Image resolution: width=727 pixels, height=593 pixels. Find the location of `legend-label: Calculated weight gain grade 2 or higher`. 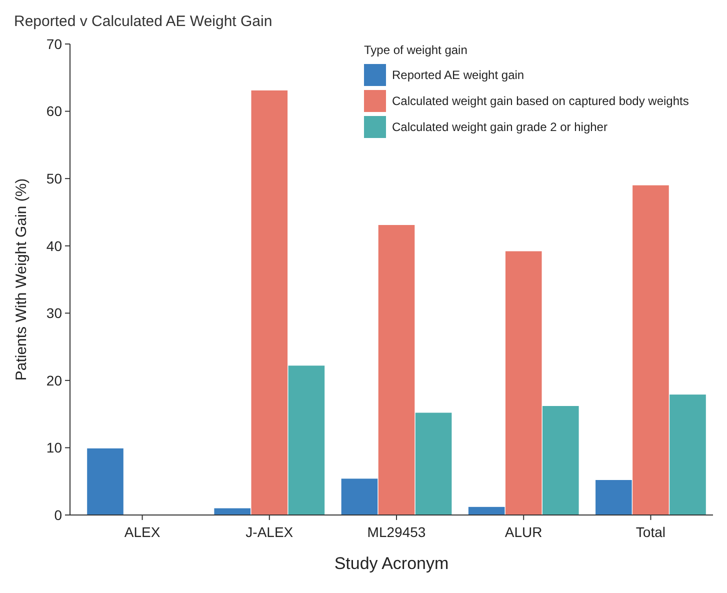

legend-label: Calculated weight gain grade 2 or higher is located at coordinates (500, 127).